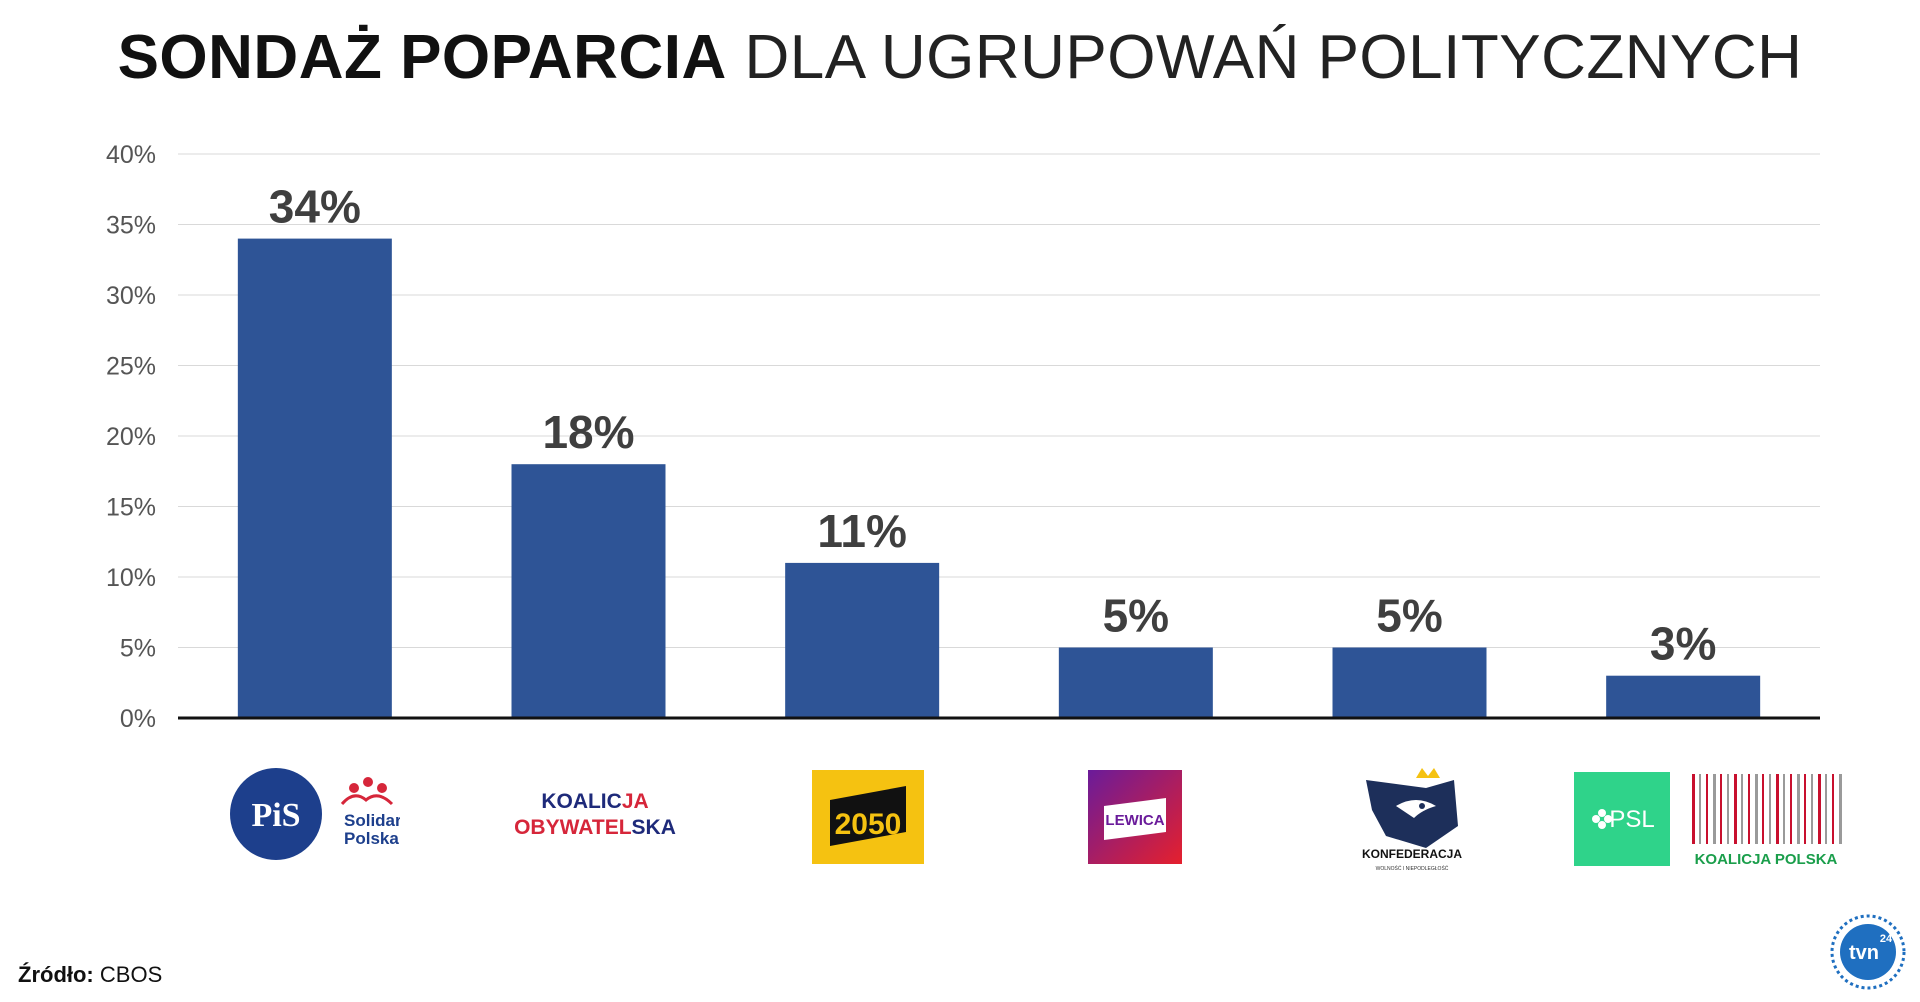 This screenshot has width=1920, height=1002. I want to click on y-tick-label: 25%, so click(131, 367).